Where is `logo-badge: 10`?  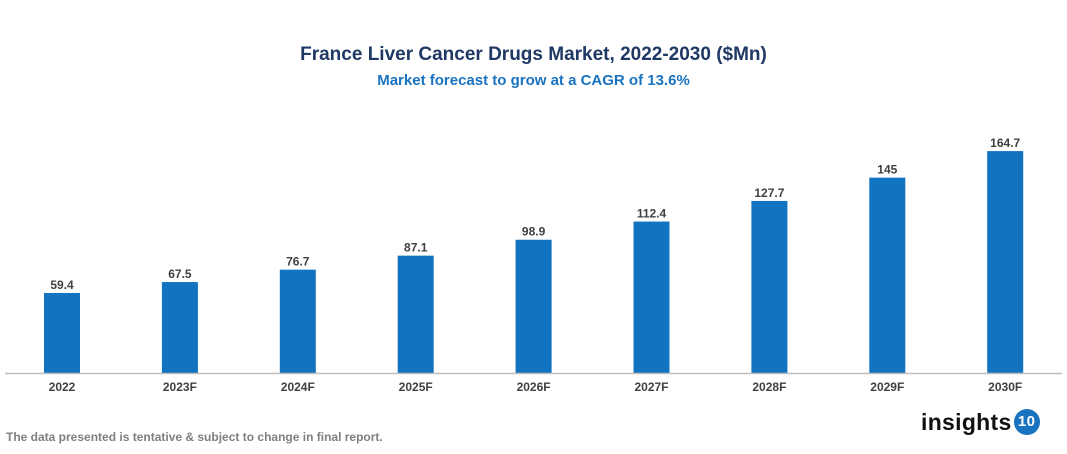 logo-badge: 10 is located at coordinates (1026, 421).